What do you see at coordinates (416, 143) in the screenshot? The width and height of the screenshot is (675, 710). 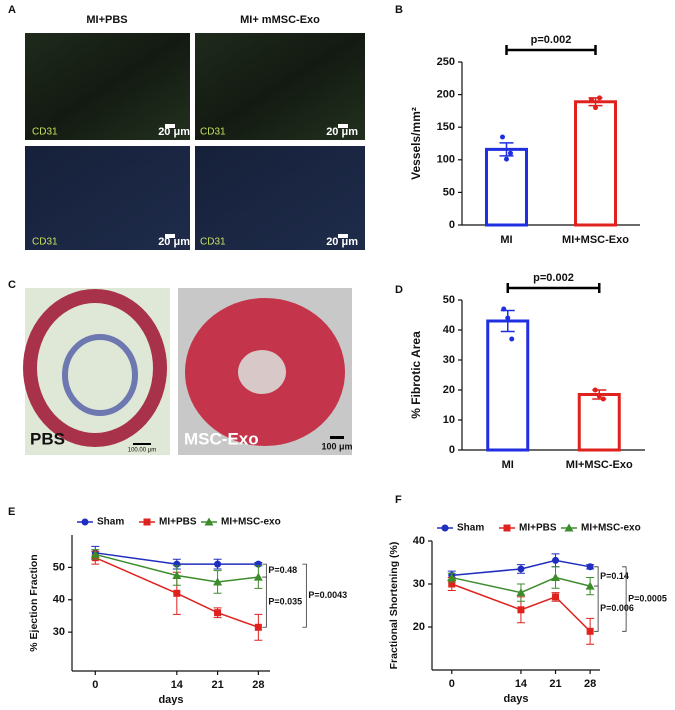 I see `y-axis-label: Vessels/mm²` at bounding box center [416, 143].